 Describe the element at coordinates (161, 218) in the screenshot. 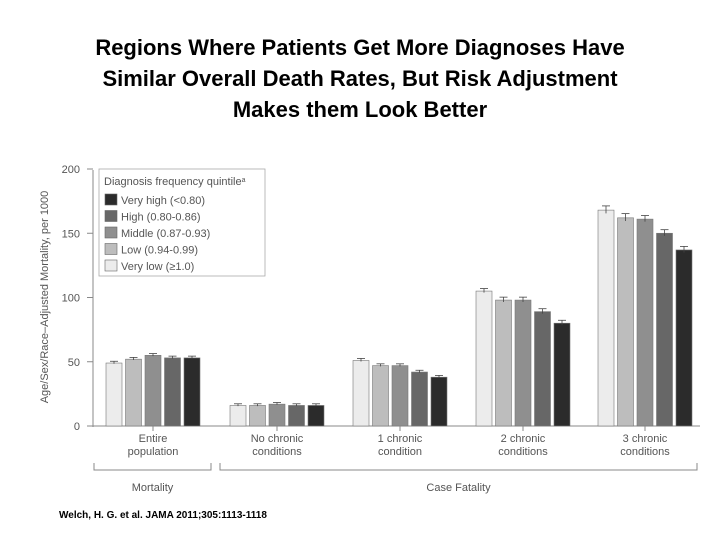

I see `legend-label: High (0.80-0.86)` at that location.